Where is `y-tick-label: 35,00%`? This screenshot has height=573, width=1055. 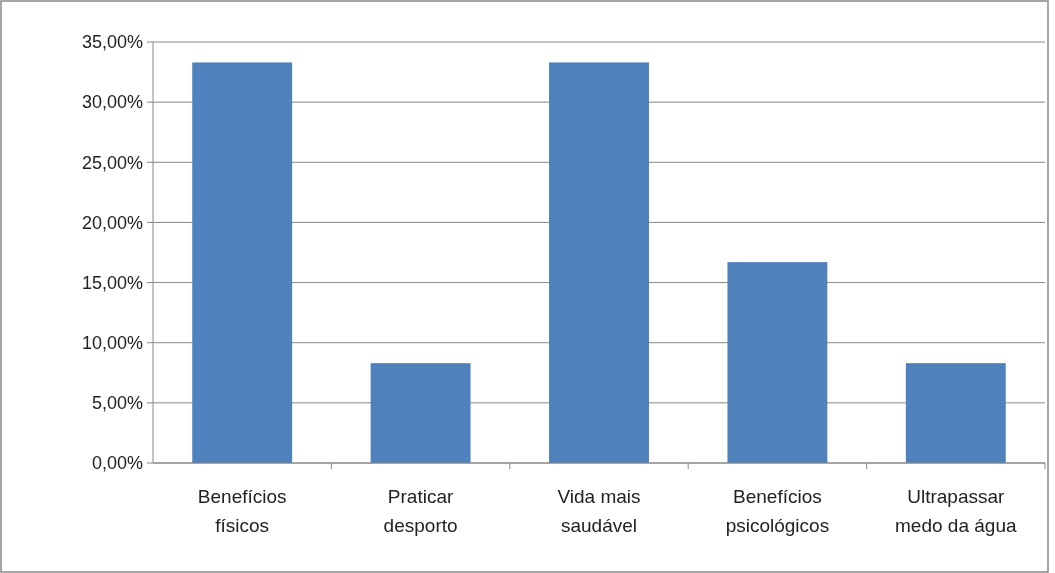 y-tick-label: 35,00% is located at coordinates (112, 42).